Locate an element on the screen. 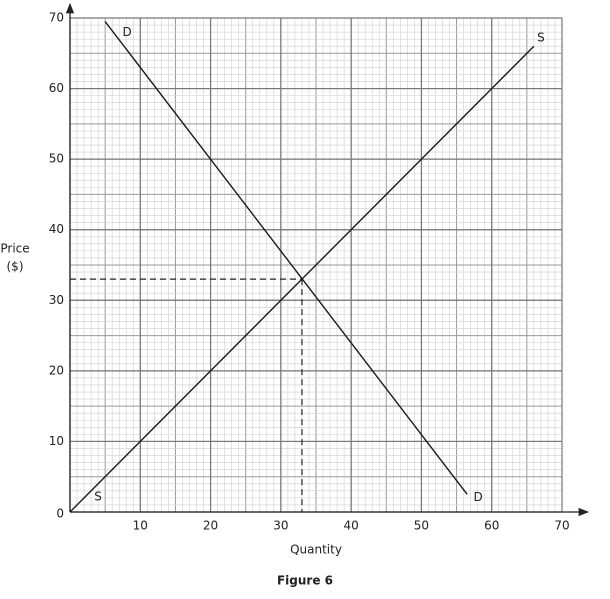 This screenshot has width=610, height=599. x-tick-label: 40 is located at coordinates (351, 526).